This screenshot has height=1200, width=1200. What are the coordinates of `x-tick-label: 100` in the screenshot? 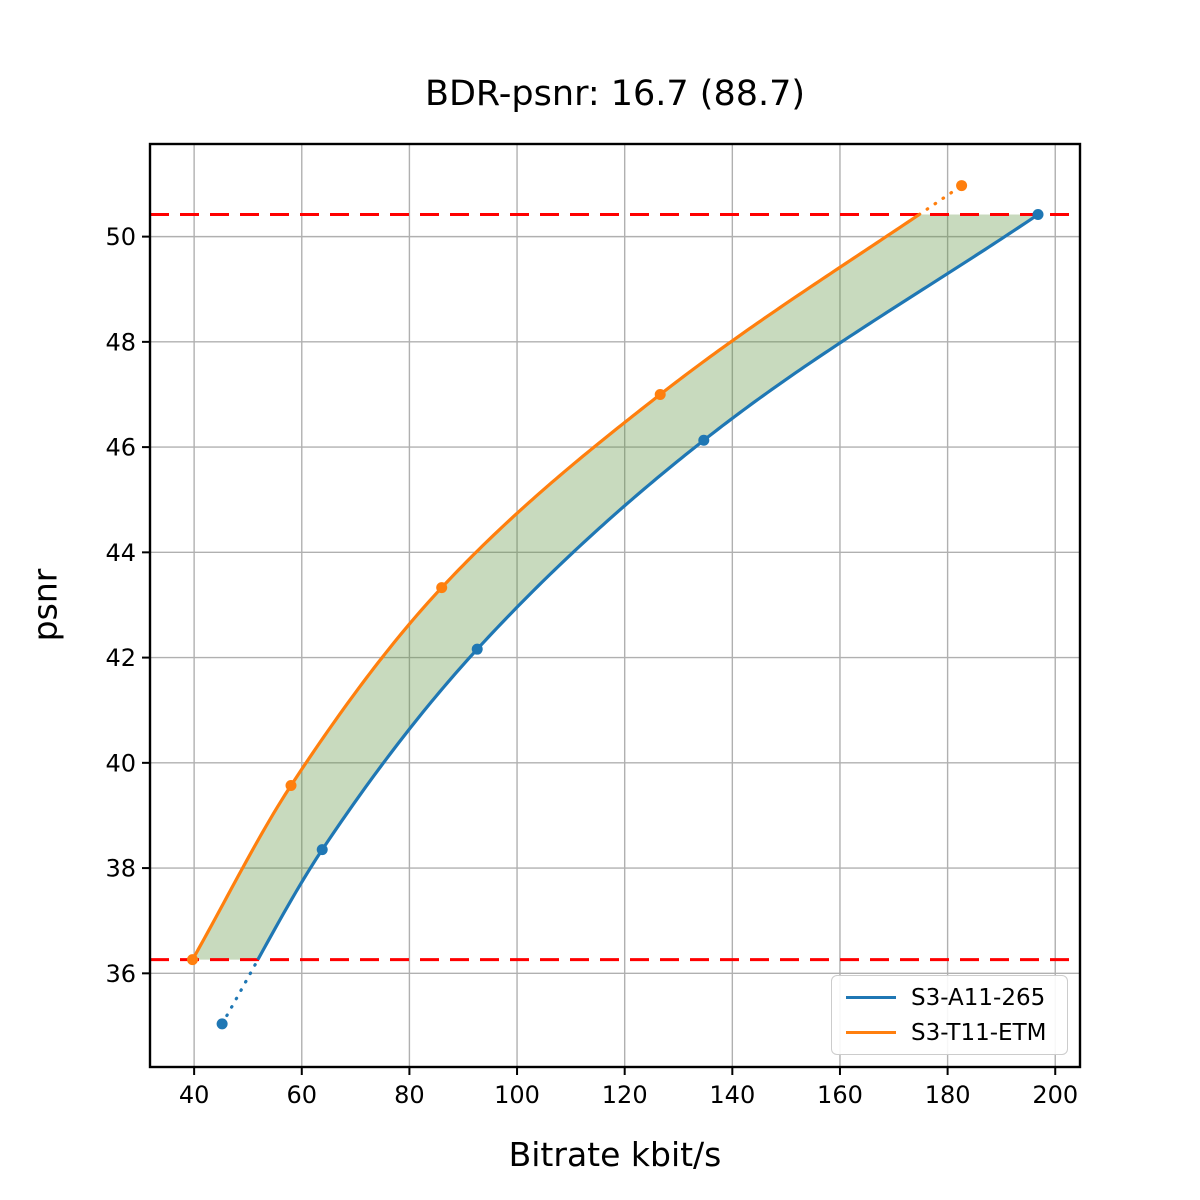 It's located at (517, 1095).